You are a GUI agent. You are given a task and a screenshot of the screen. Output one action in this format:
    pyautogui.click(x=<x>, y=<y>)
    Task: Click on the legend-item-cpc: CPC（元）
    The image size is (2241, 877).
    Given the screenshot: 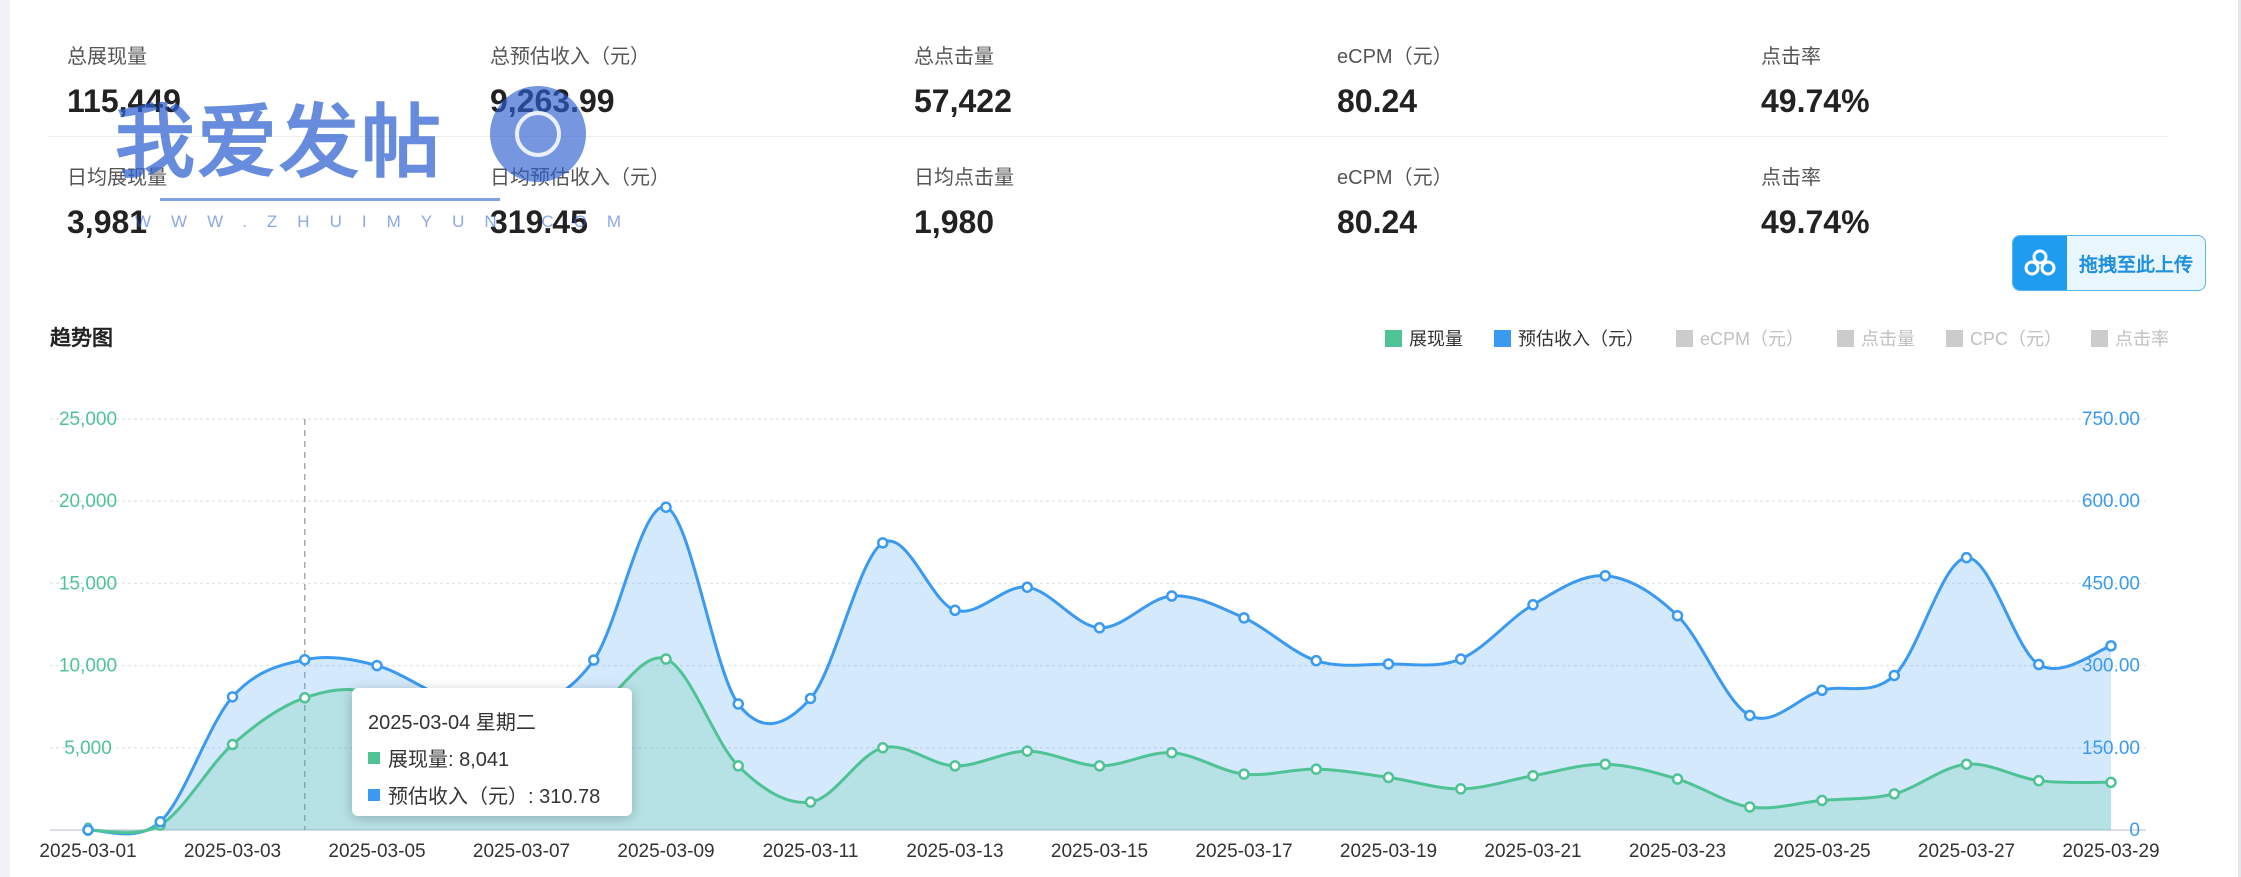 What is the action you would take?
    pyautogui.click(x=2004, y=338)
    